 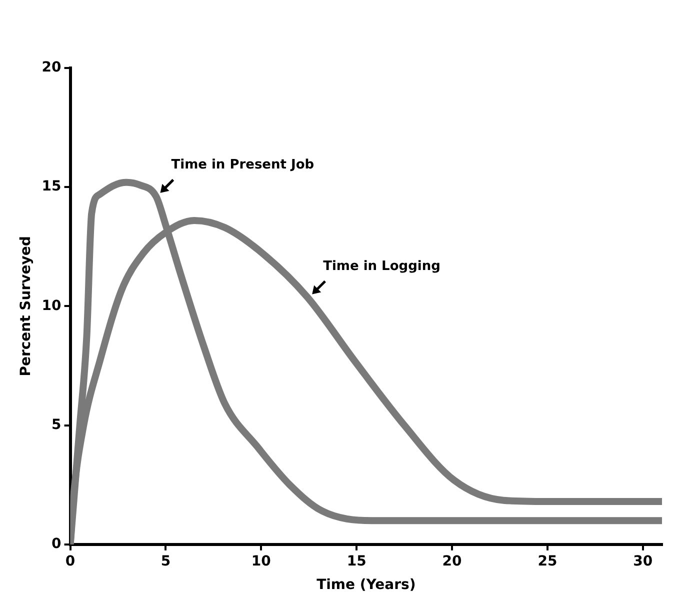 I want to click on y-tick-label: 15, so click(x=52, y=186).